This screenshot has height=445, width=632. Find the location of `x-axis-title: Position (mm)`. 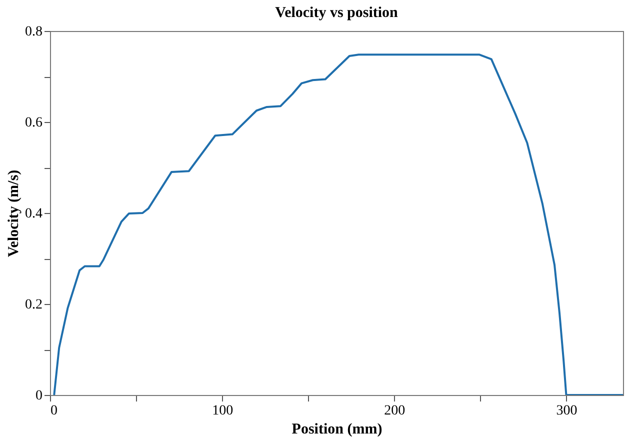

x-axis-title: Position (mm) is located at coordinates (337, 430).